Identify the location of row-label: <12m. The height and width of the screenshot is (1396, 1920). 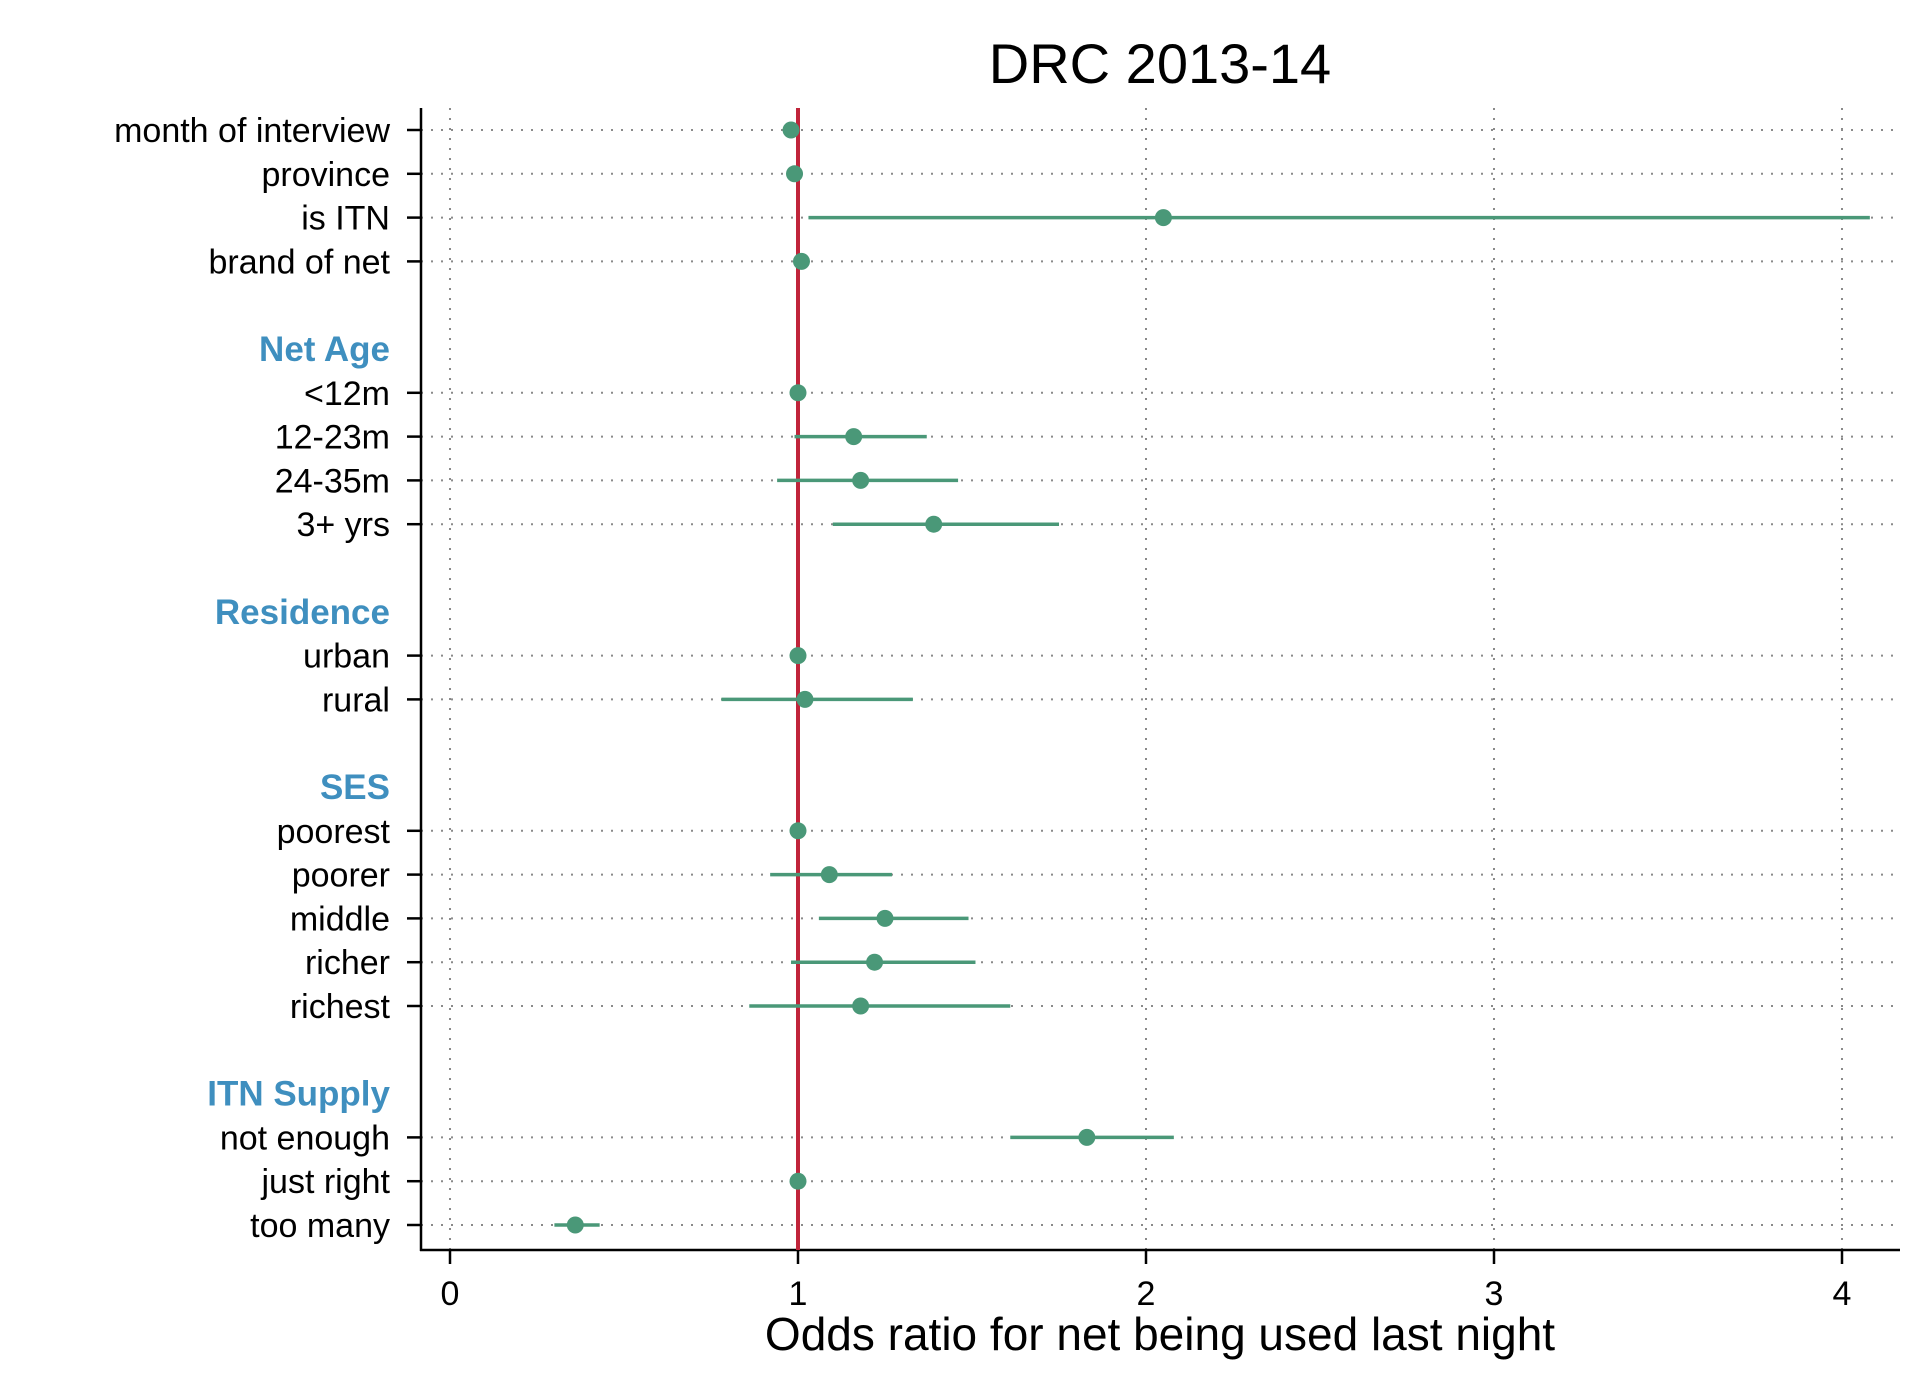
(347, 394).